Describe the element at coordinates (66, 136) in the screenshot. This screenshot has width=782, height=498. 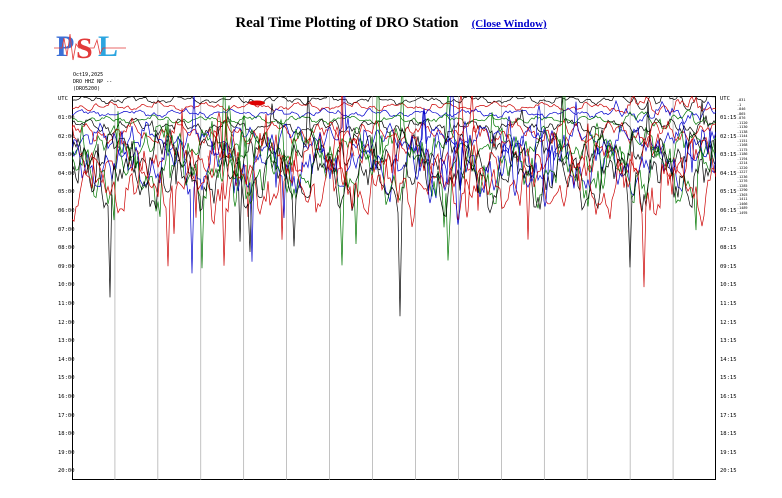
I see `left-time-label: 02:00` at that location.